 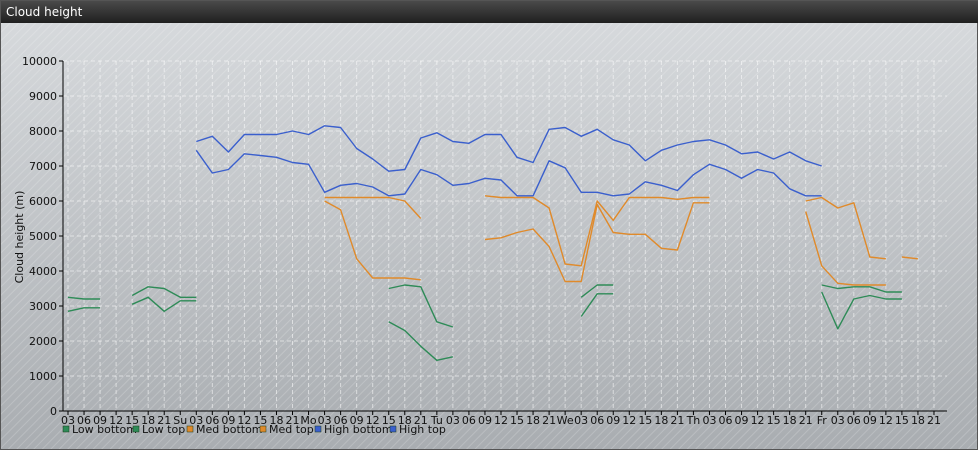 What do you see at coordinates (43, 376) in the screenshot?
I see `y-tick-label: 1000` at bounding box center [43, 376].